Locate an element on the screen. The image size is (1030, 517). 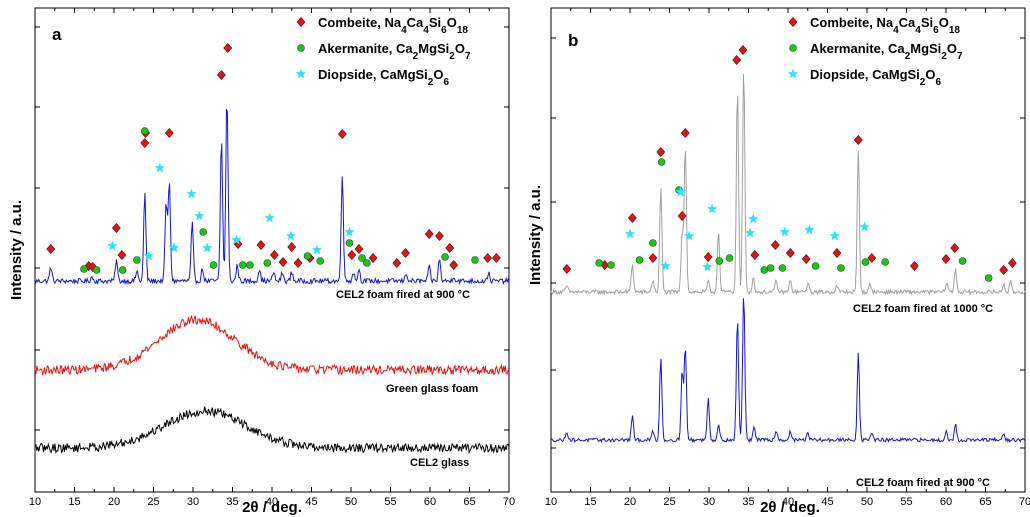
x-axis-title-b: 2θ / deg. is located at coordinates (790, 507).